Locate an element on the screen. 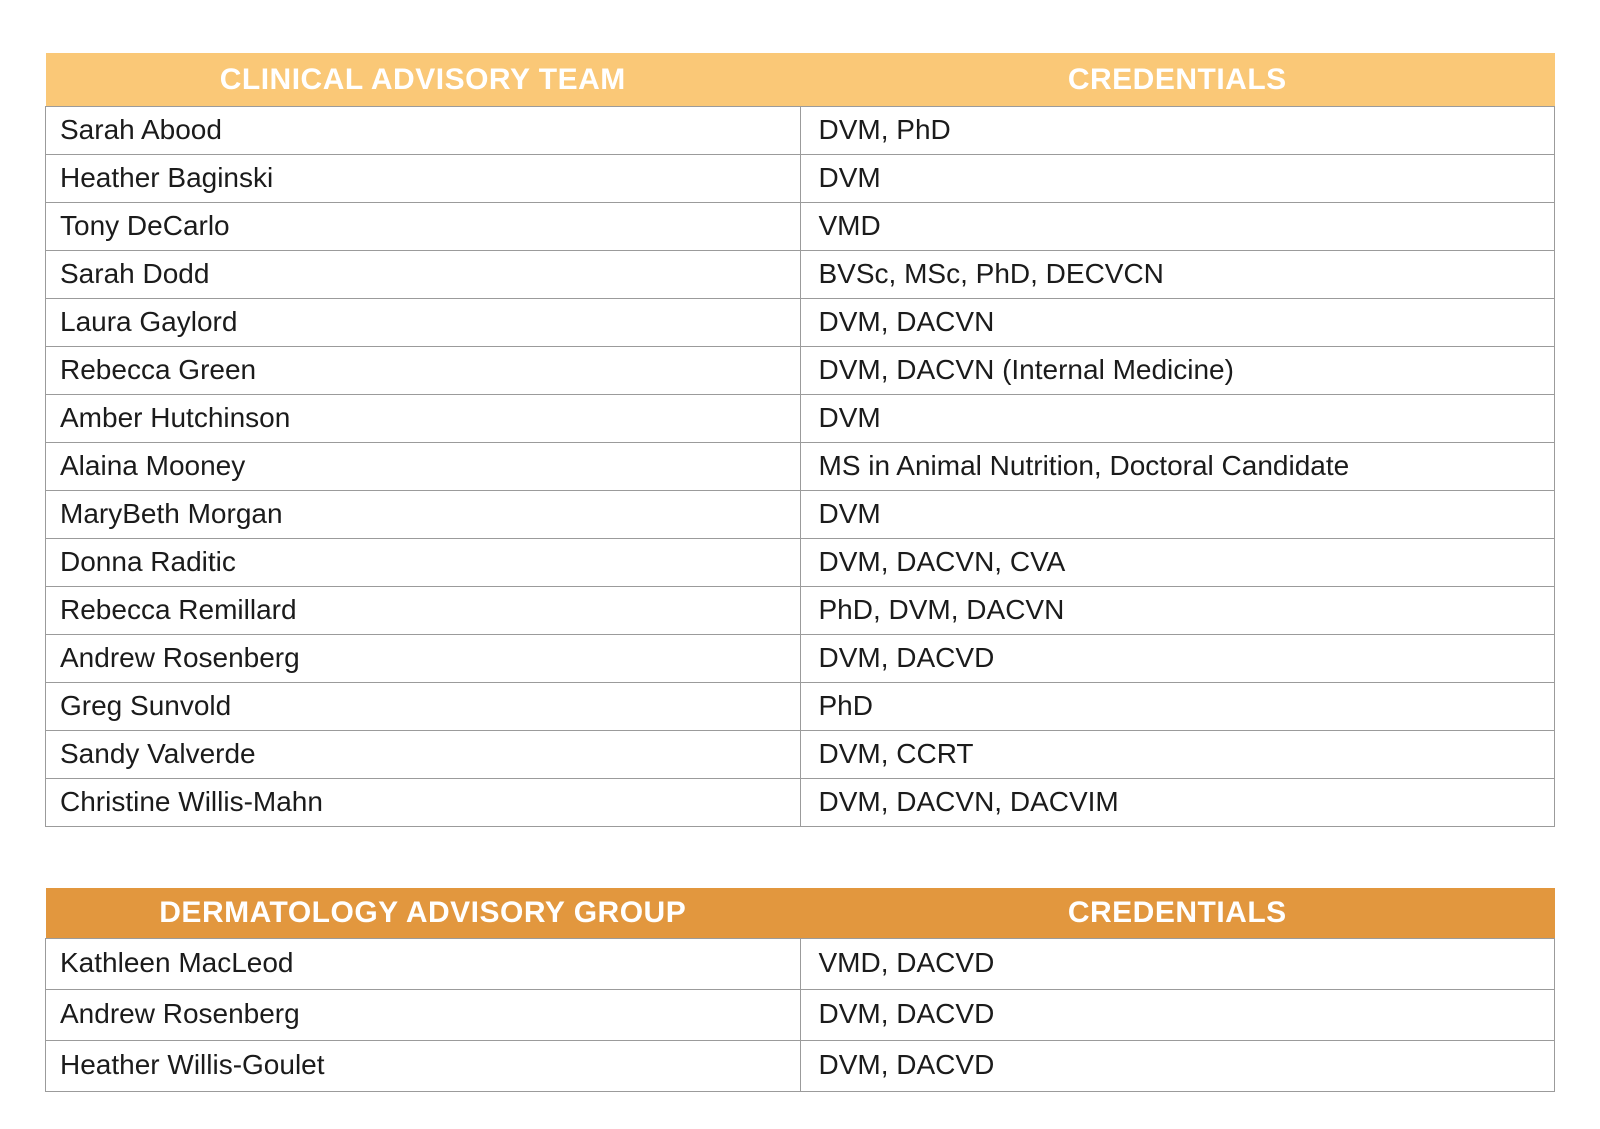  table-row: Sarah Abood DVM, PhD is located at coordinates (800, 130).